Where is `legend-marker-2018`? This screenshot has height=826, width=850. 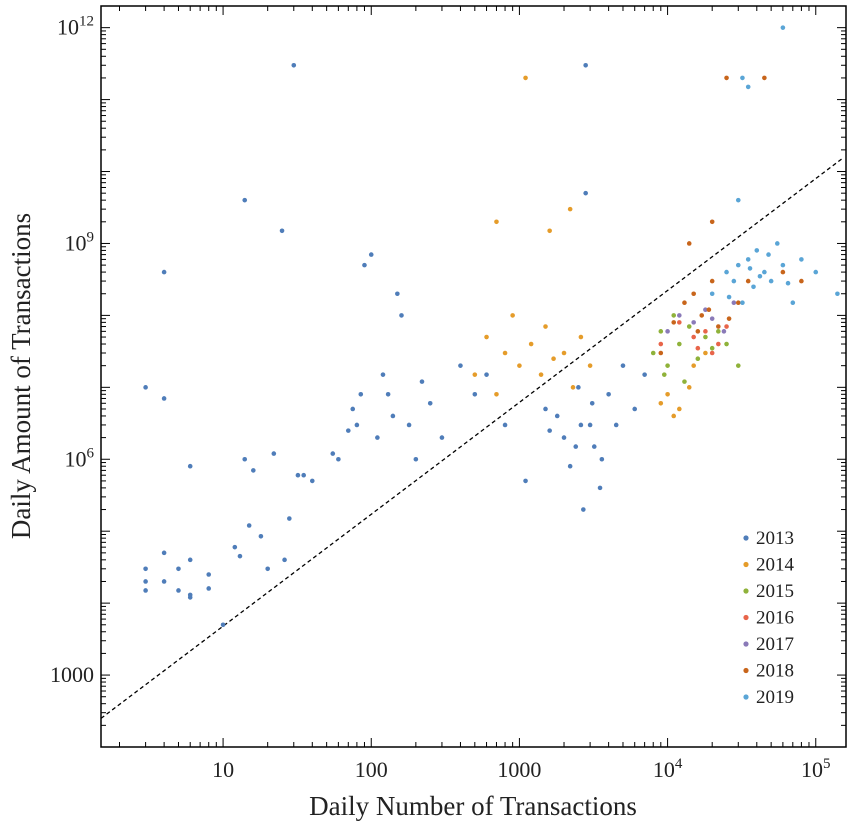
legend-marker-2018 is located at coordinates (746, 670).